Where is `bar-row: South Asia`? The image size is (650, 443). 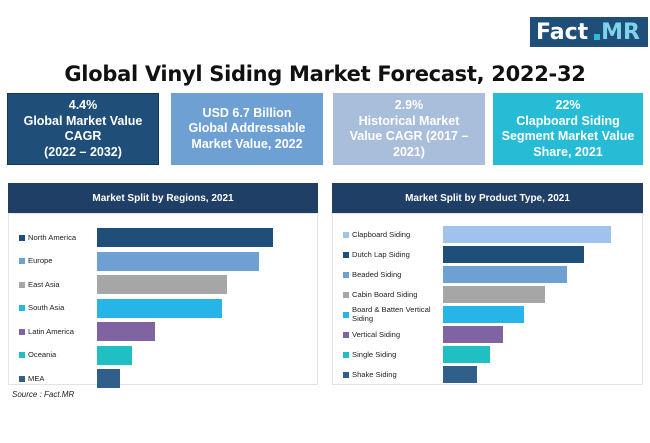
bar-row: South Asia is located at coordinates (163, 308).